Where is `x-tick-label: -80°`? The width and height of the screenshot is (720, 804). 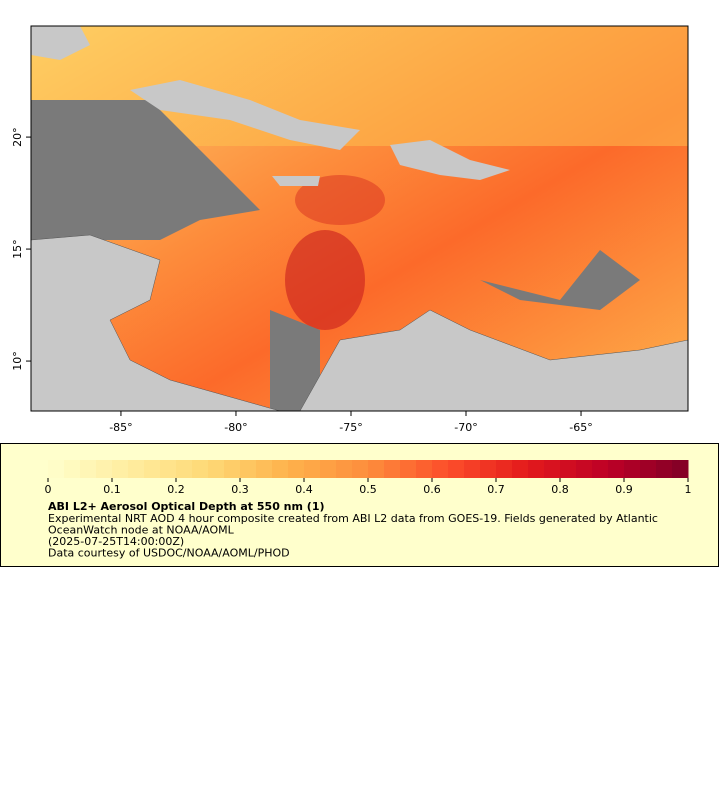 x-tick-label: -80° is located at coordinates (235, 427).